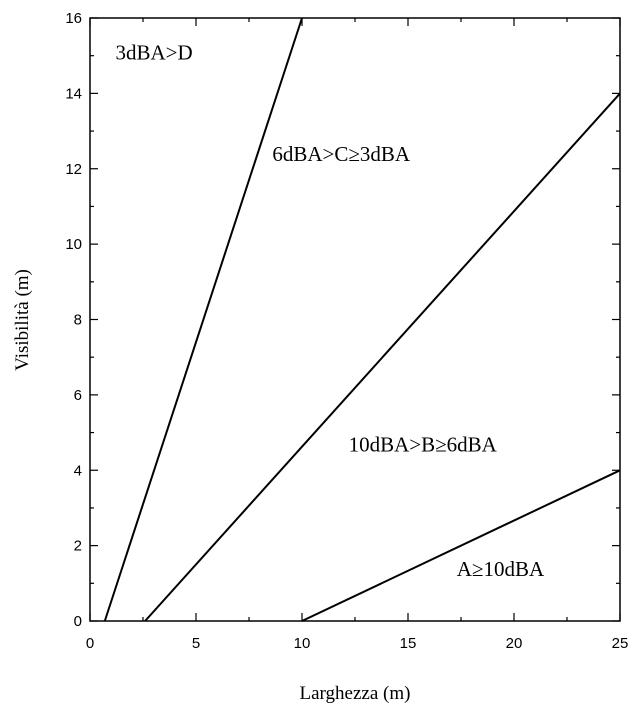  What do you see at coordinates (341, 154) in the screenshot?
I see `region-label: 6dBA>C≥3dBA` at bounding box center [341, 154].